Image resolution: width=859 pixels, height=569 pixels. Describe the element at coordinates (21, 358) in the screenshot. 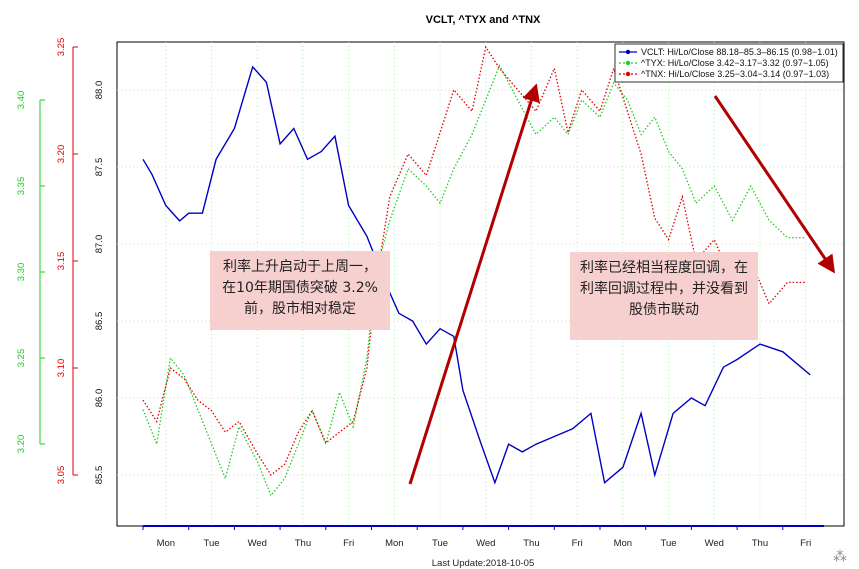

I see `tyx-tick-label: 3.25` at that location.